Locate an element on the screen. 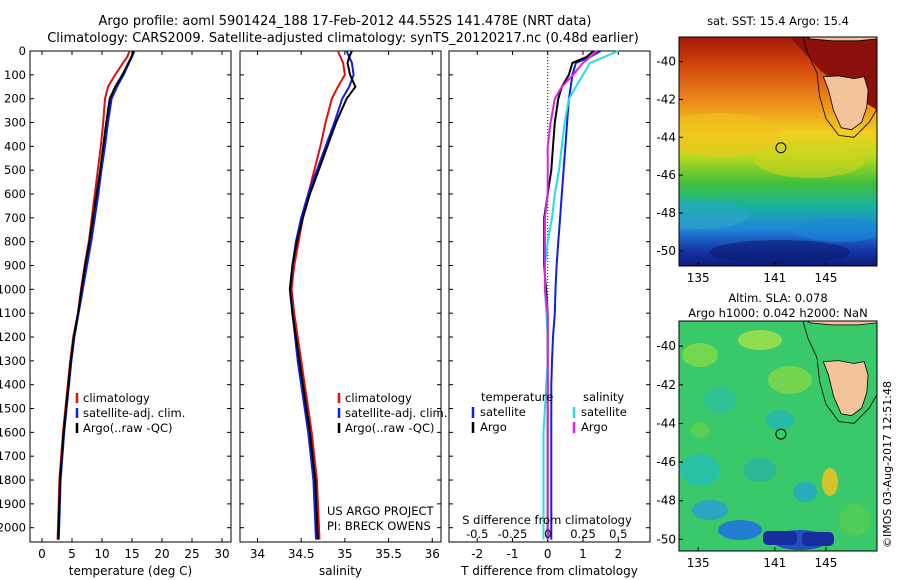  x-tick-label: 2 is located at coordinates (618, 554).